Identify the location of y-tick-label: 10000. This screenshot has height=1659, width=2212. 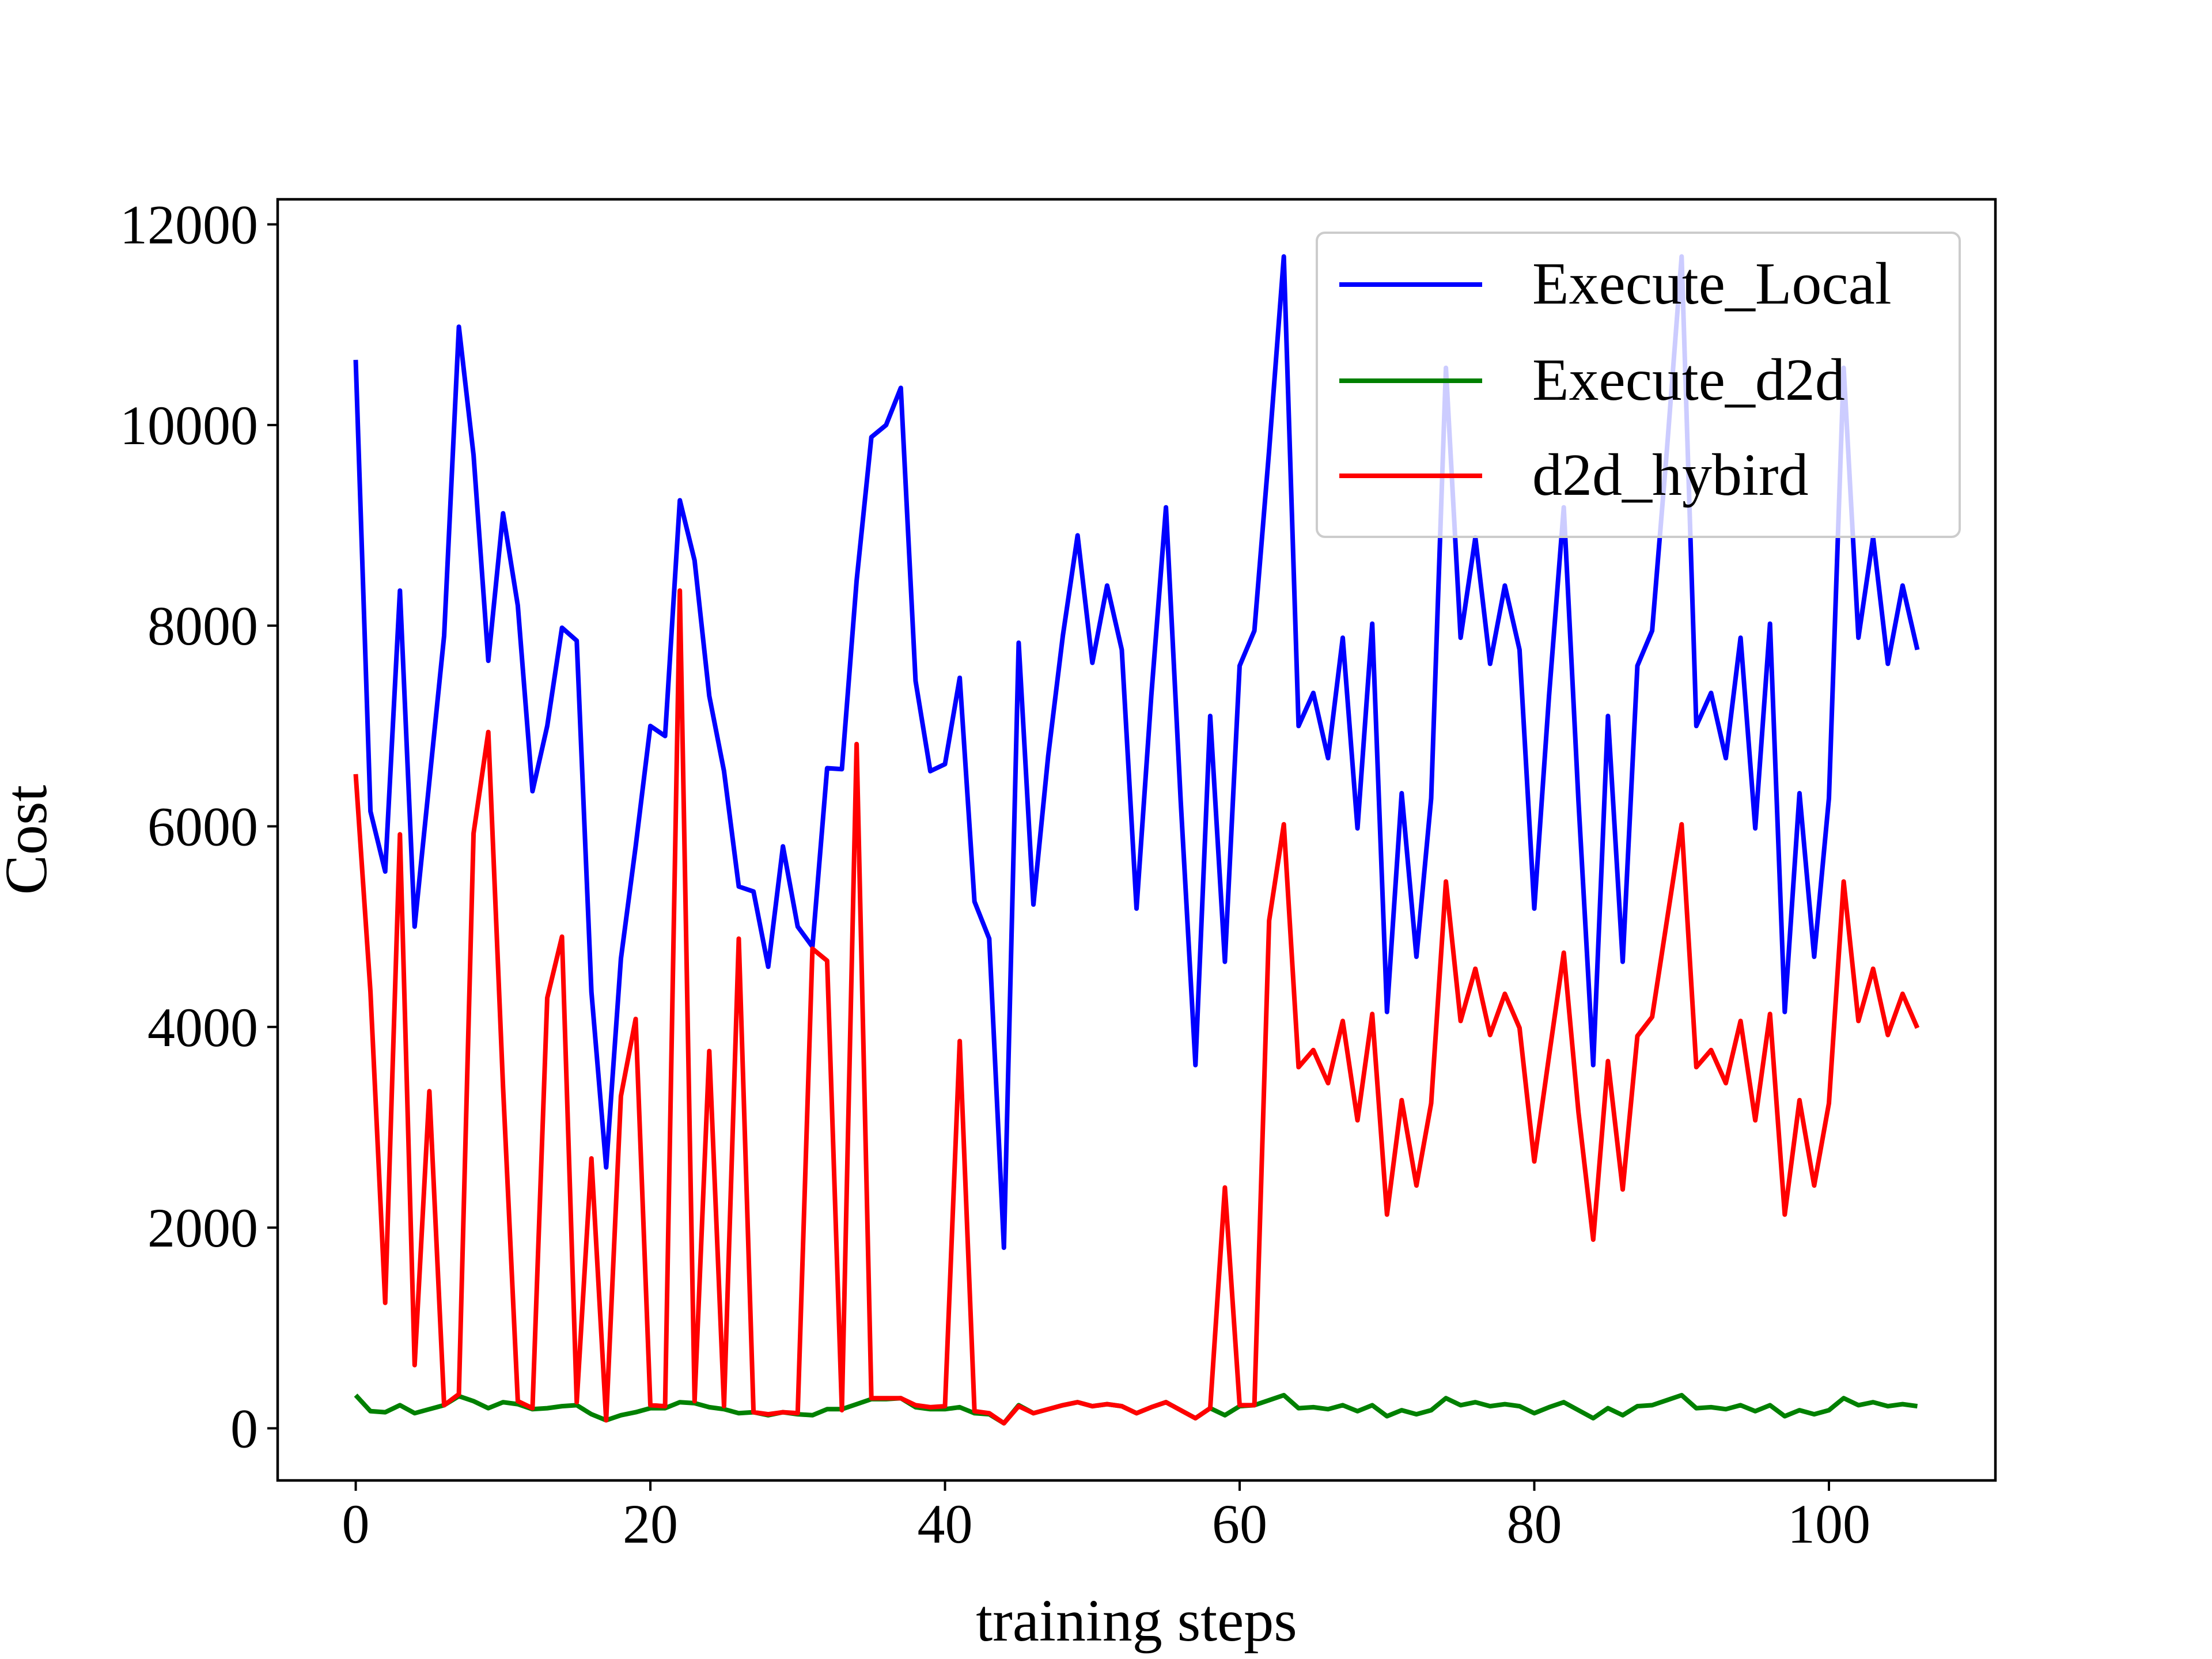
(189, 425).